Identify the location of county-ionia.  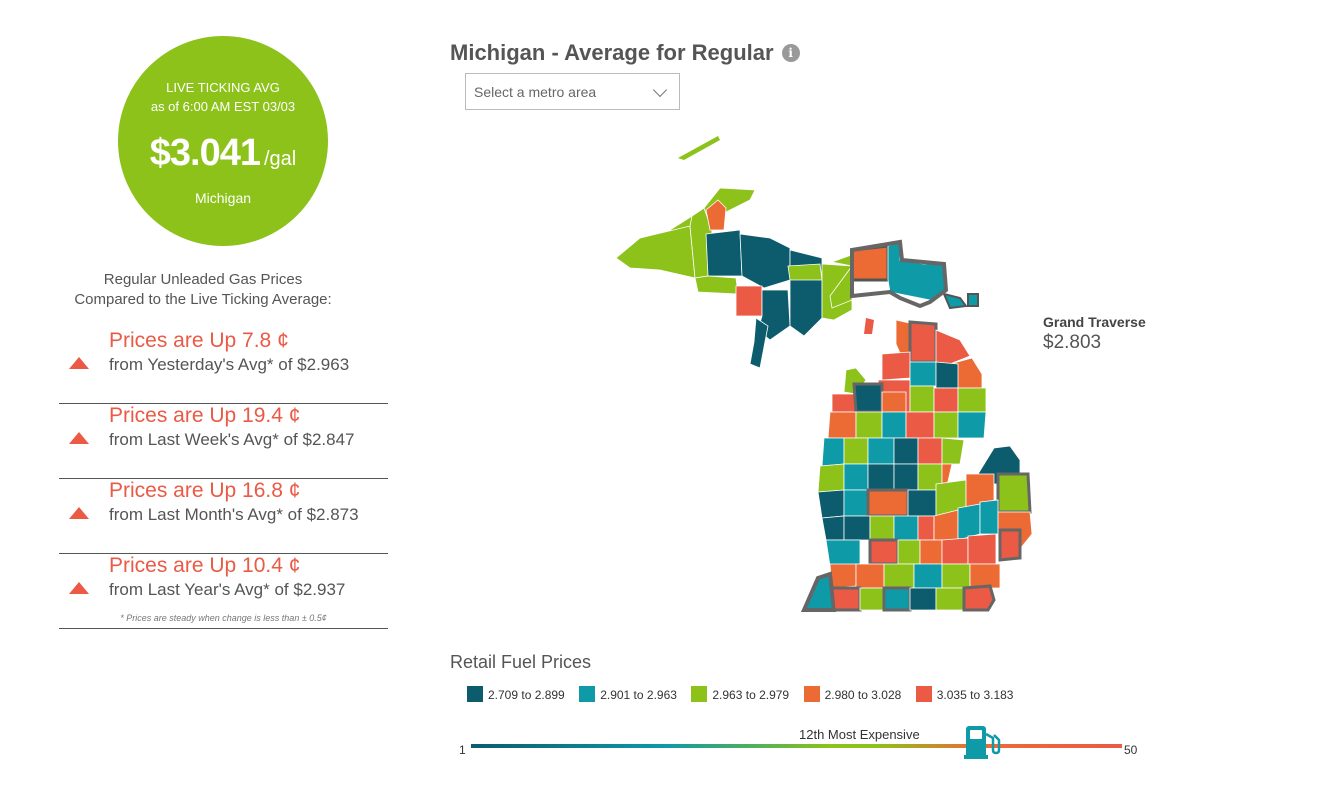
(882, 528).